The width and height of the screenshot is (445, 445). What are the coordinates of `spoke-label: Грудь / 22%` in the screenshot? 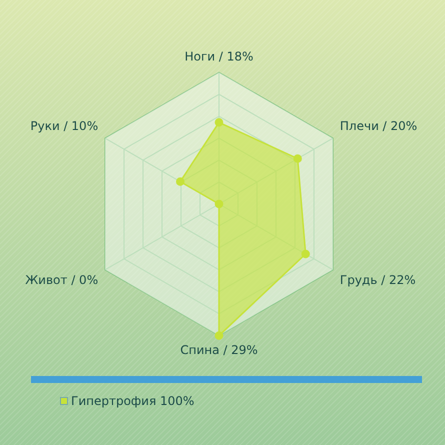 It's located at (378, 280).